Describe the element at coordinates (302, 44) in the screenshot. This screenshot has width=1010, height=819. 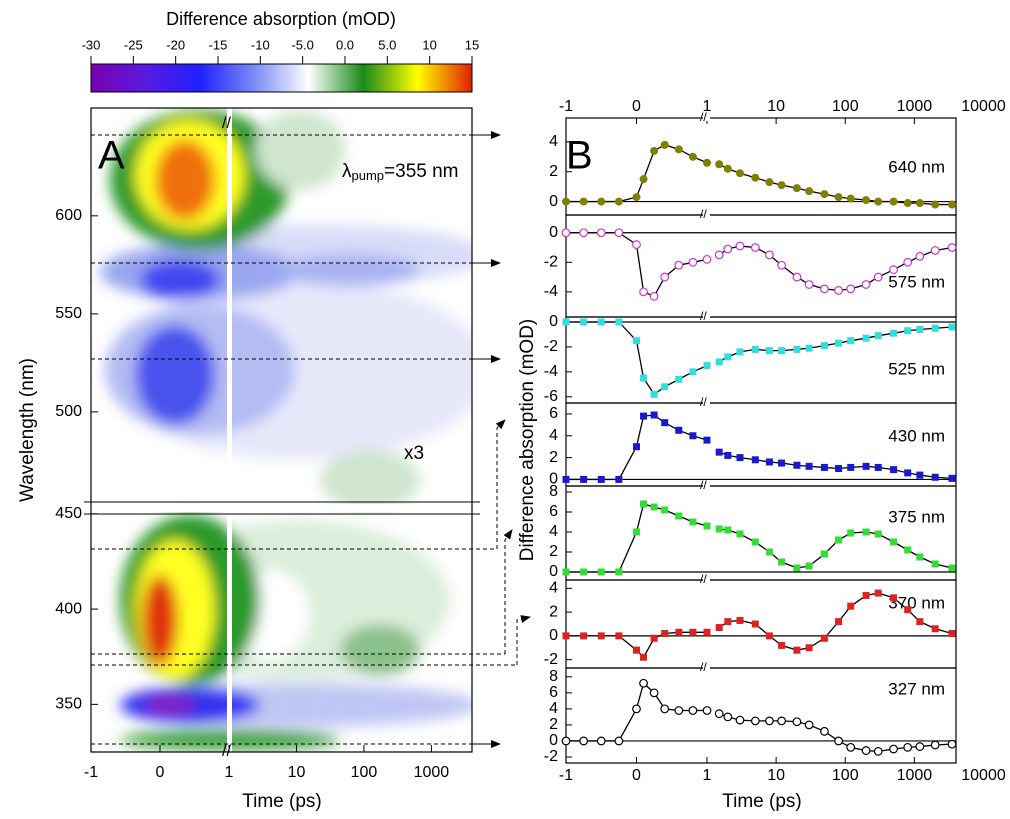
I see `colorbar-tick-label: -5.0` at that location.